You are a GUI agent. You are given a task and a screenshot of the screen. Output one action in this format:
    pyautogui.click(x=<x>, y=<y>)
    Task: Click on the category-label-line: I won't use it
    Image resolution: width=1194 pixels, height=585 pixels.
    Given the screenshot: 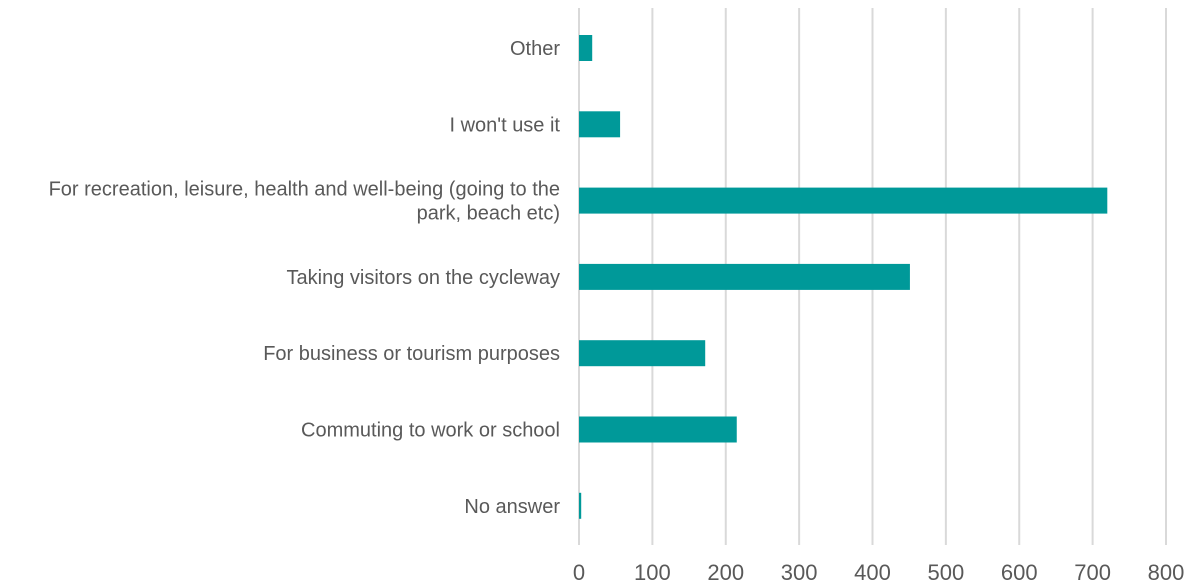 What is the action you would take?
    pyautogui.click(x=504, y=125)
    